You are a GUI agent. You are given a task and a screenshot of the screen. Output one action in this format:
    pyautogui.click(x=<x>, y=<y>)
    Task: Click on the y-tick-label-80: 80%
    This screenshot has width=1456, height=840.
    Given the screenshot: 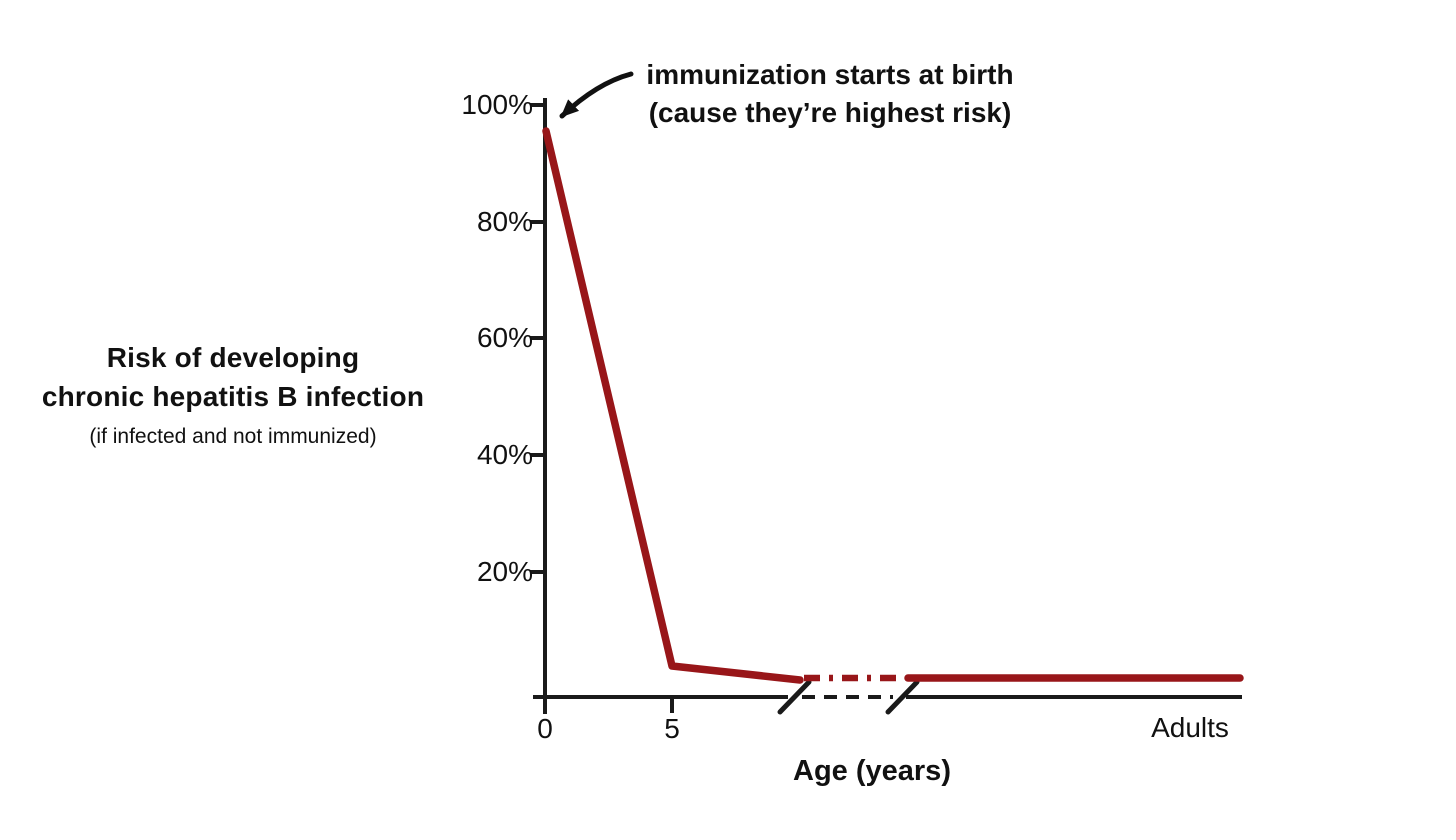 What is the action you would take?
    pyautogui.click(x=504, y=221)
    